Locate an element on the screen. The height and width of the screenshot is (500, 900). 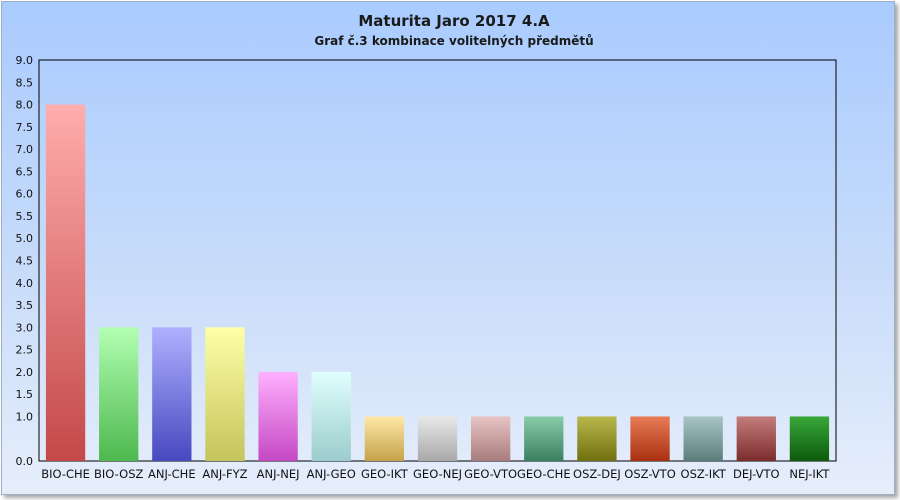
y-tick-label: 3.0 is located at coordinates (25, 327).